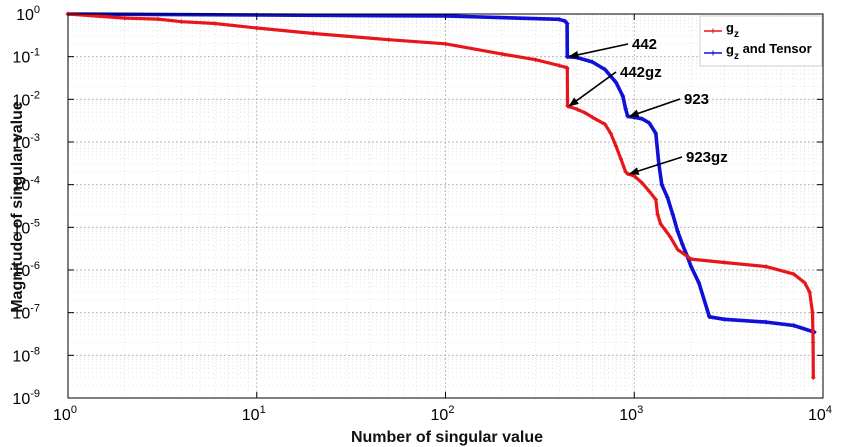 The height and width of the screenshot is (447, 850). Describe the element at coordinates (732, 30) in the screenshot. I see `legend-entry-0: gz` at that location.